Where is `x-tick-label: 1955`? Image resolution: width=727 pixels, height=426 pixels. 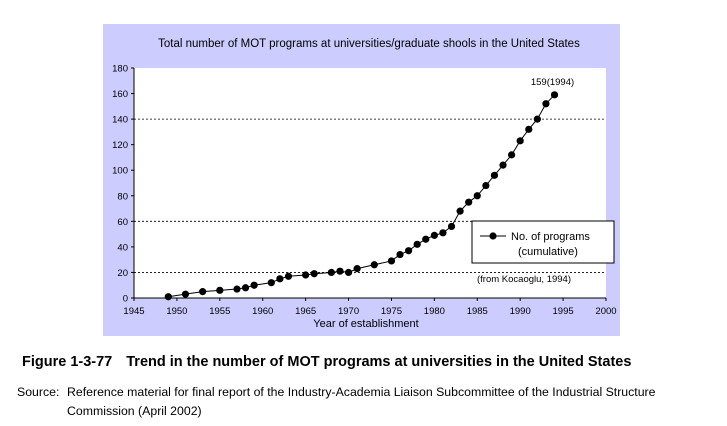 x-tick-label: 1955 is located at coordinates (219, 311).